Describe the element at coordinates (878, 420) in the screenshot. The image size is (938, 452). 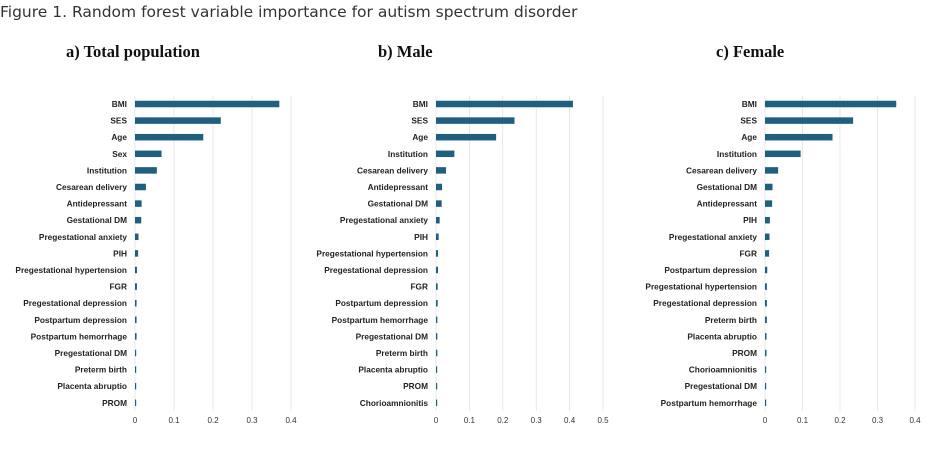
I see `x-tick-label: 0.3` at that location.